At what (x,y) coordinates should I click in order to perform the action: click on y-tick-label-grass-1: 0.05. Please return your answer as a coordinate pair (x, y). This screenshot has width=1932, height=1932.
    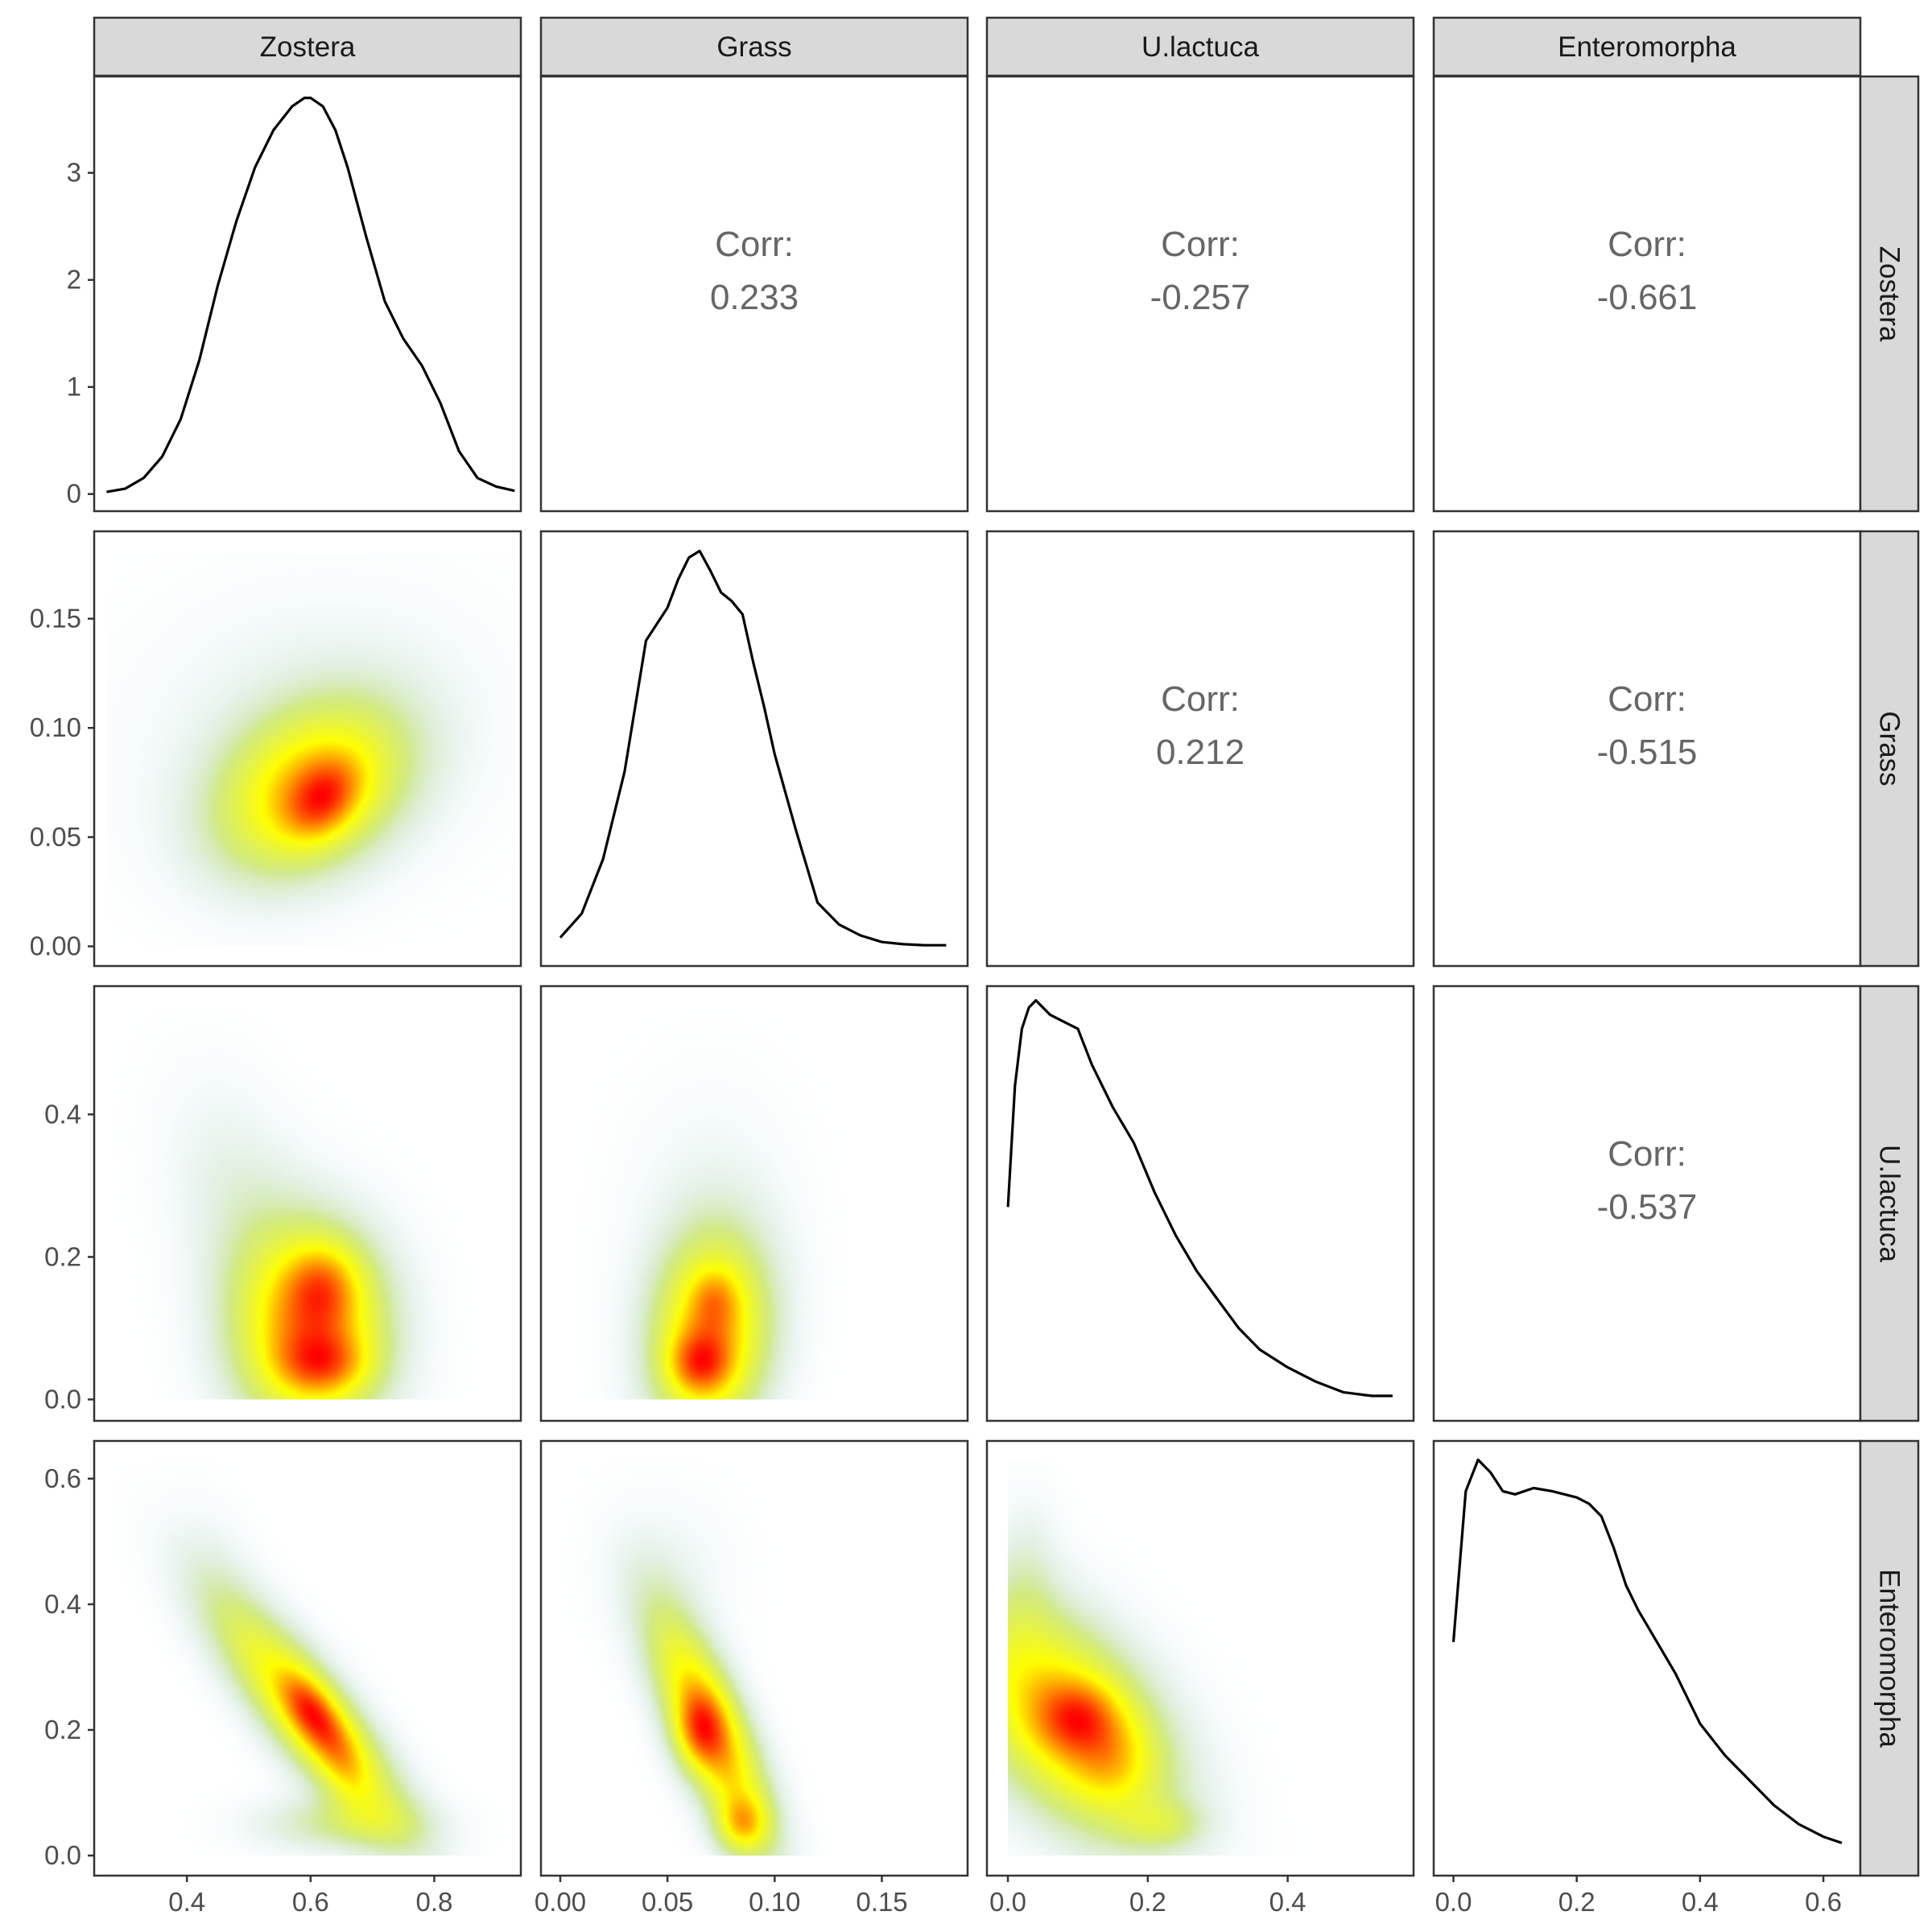
    Looking at the image, I should click on (55, 837).